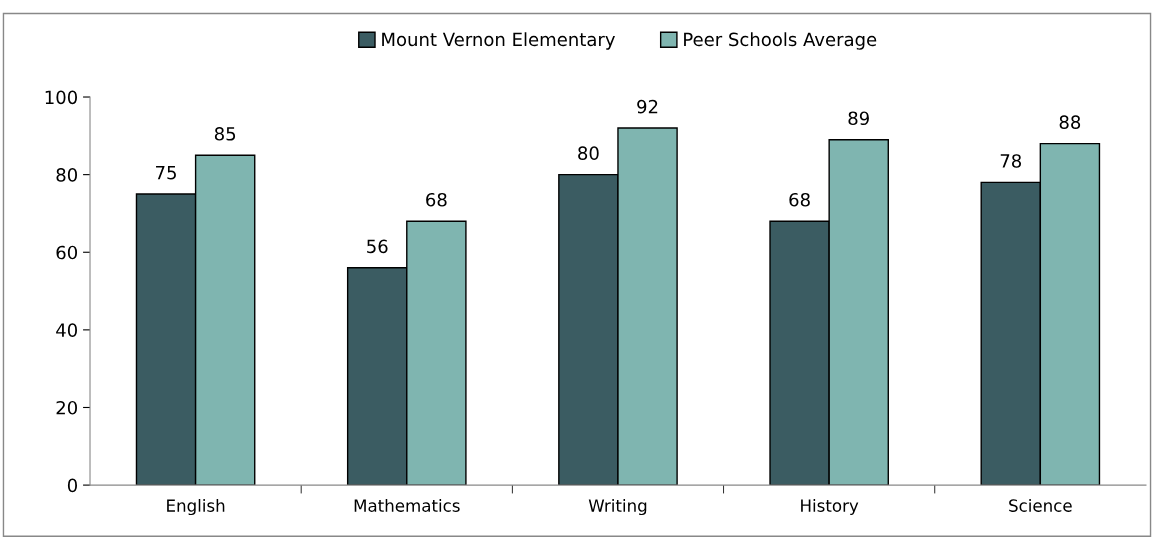 The height and width of the screenshot is (539, 1154). What do you see at coordinates (196, 507) in the screenshot?
I see `x-tick-label: English` at bounding box center [196, 507].